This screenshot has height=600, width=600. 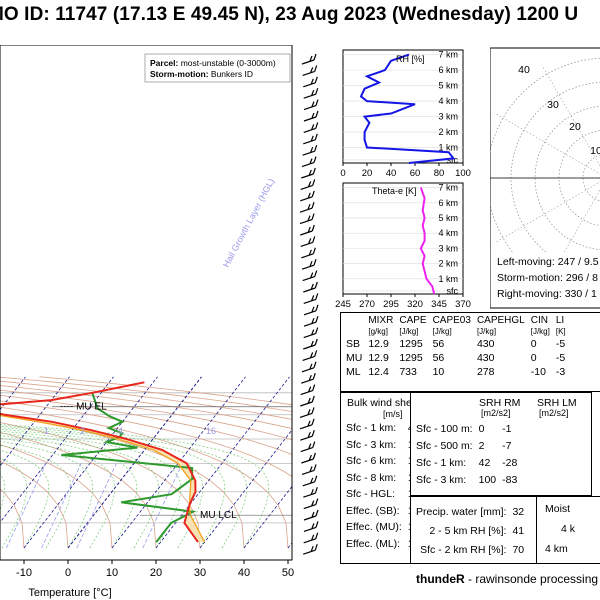 I want to click on moisture-cell: 32, so click(x=518, y=512).